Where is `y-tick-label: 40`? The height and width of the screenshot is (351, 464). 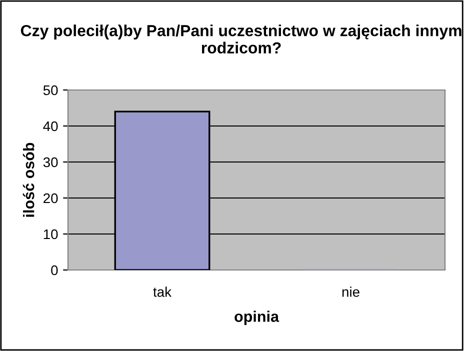
y-tick-label: 40 is located at coordinates (50, 126).